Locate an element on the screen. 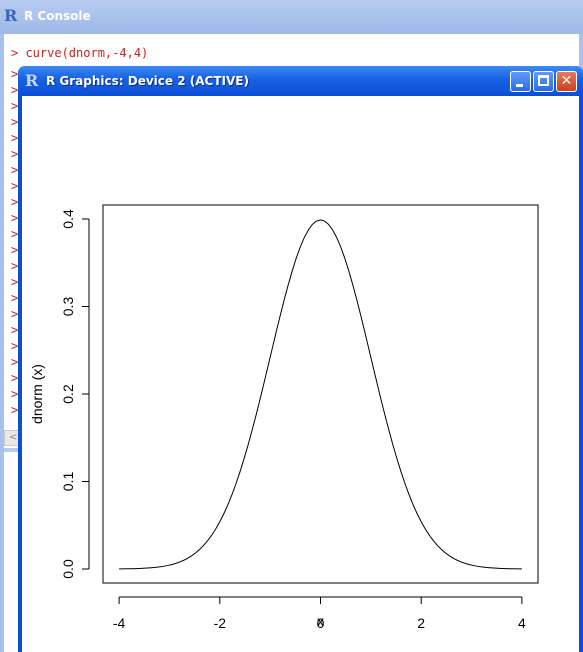 The height and width of the screenshot is (652, 583). x-tick-label: 0 is located at coordinates (321, 623).